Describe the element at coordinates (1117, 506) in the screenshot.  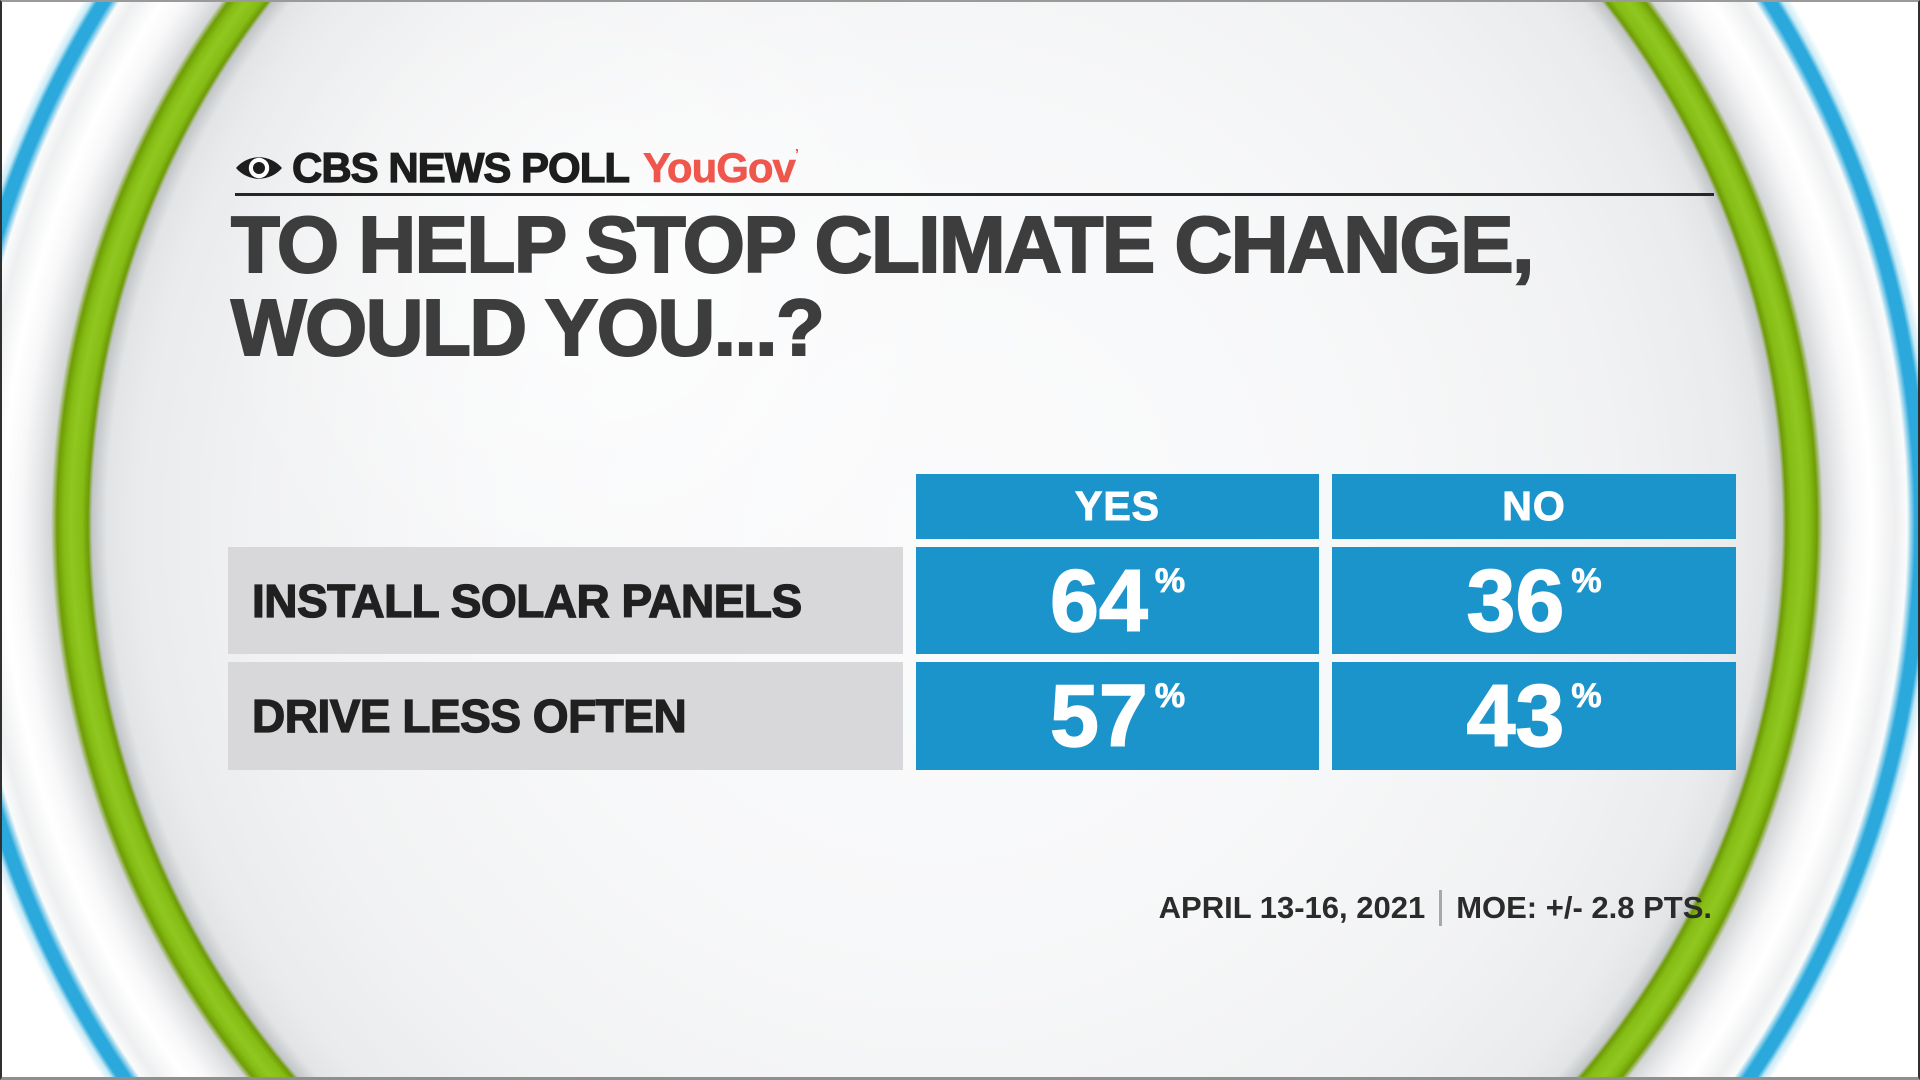
I see `column-header-yes: YES` at that location.